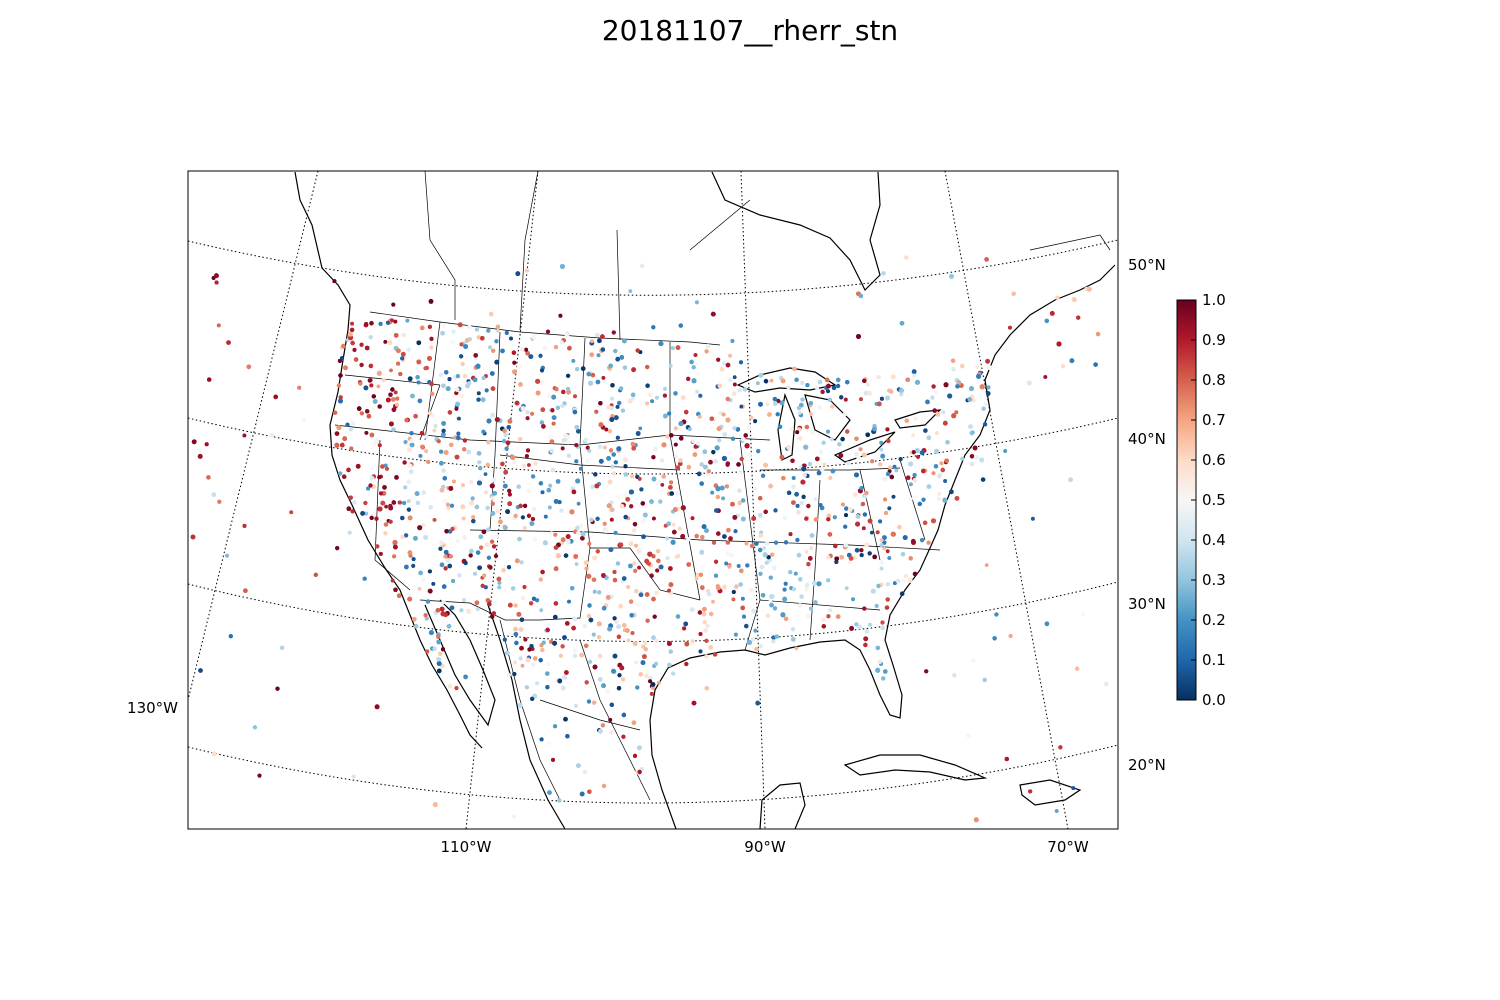 This screenshot has width=1500, height=1000. Describe the element at coordinates (1050, 792) in the screenshot. I see `hispaniola` at that location.